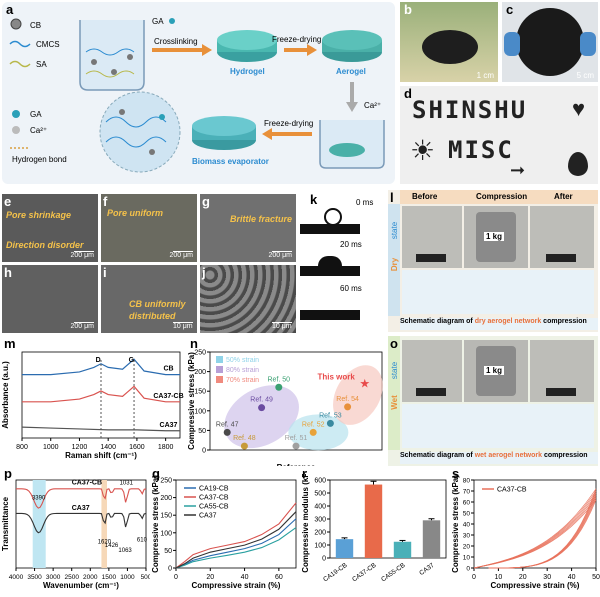  I want to click on p-xtick-label: 1500, so click(109, 577).